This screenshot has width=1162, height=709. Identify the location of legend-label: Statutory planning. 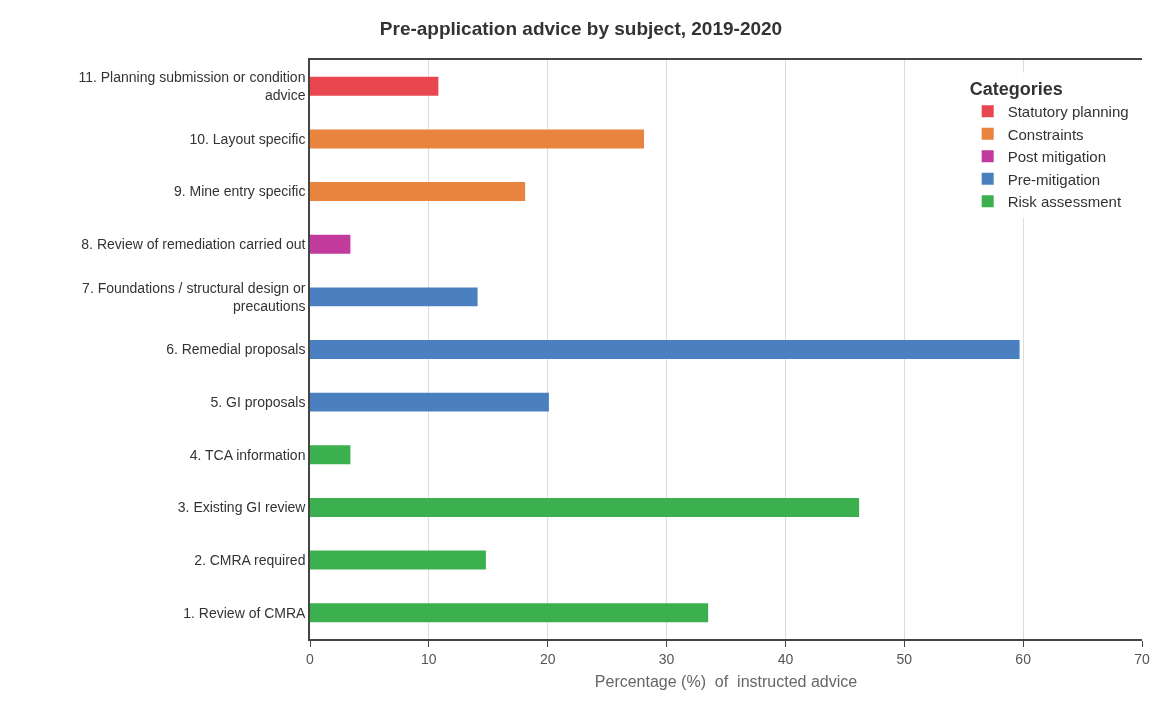
(1068, 112).